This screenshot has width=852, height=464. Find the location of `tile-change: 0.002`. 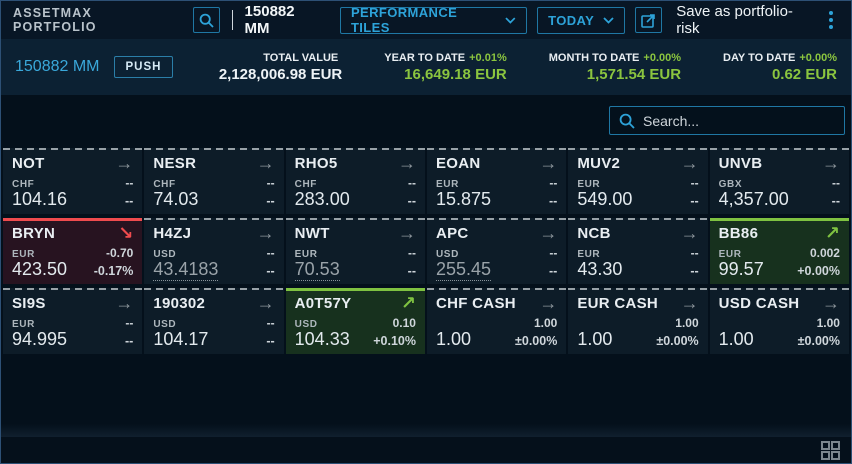

tile-change: 0.002 is located at coordinates (824, 253).